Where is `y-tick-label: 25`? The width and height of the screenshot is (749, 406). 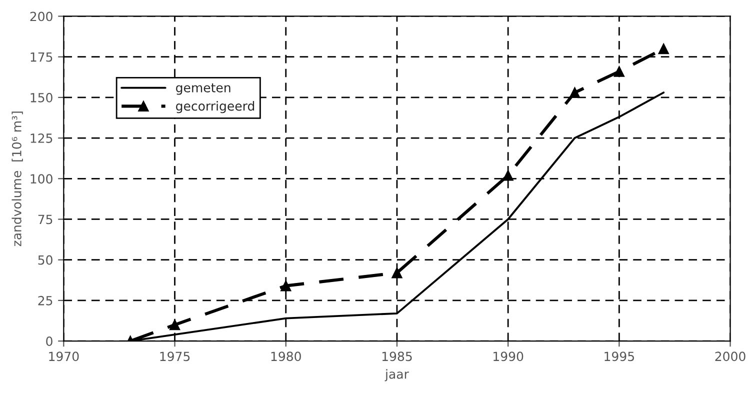
y-tick-label: 25 is located at coordinates (45, 301).